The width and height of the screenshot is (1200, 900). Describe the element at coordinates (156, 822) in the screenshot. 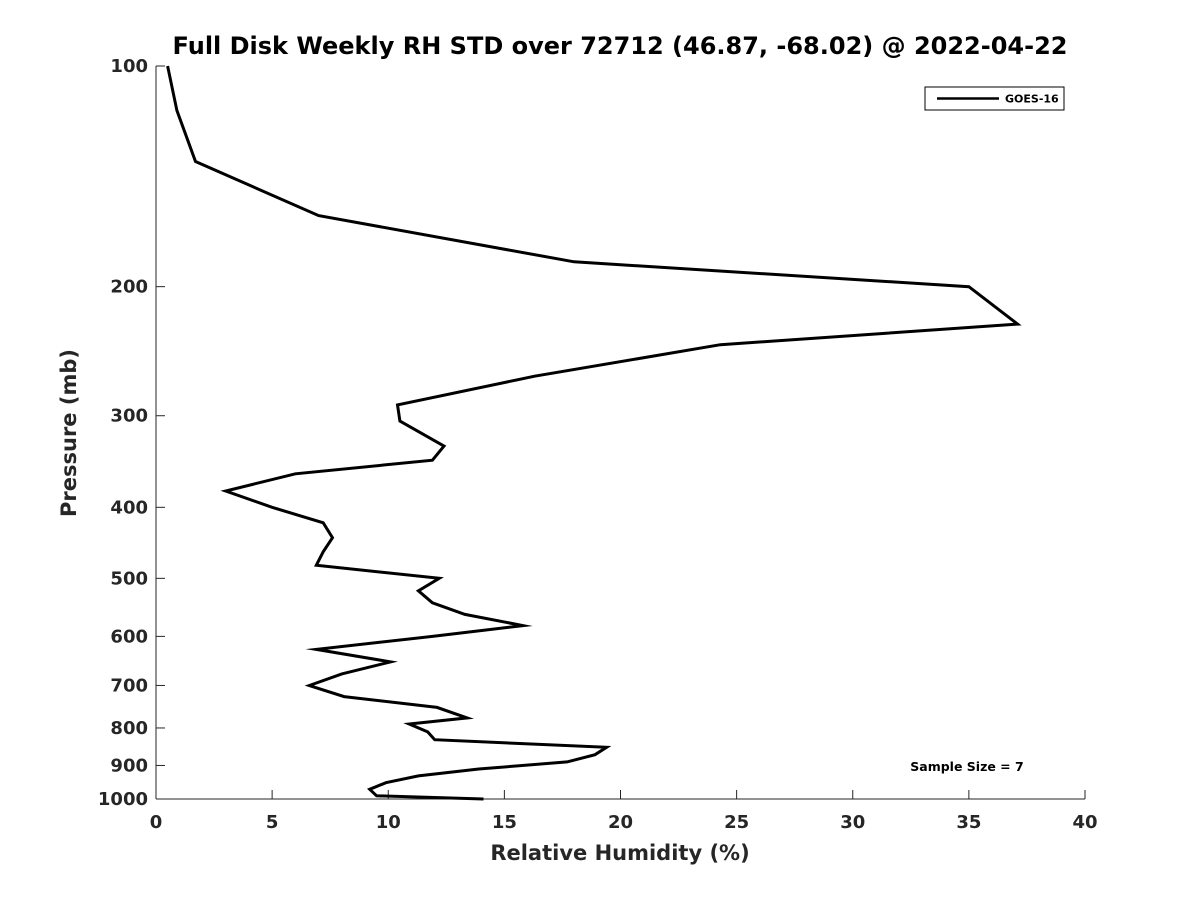

I see `x-tick-label: 0` at that location.